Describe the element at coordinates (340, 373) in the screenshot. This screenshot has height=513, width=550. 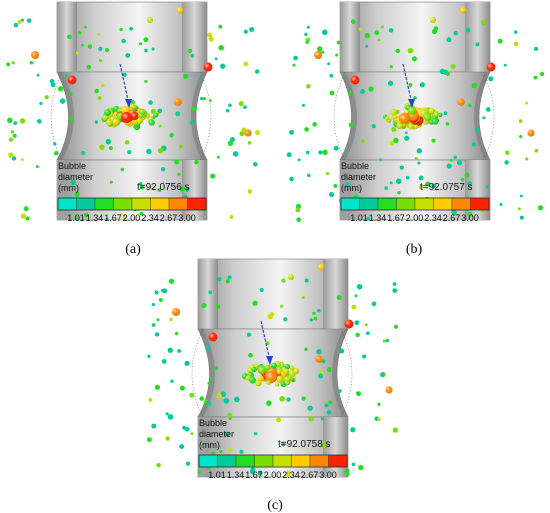
I see `right-contour` at that location.